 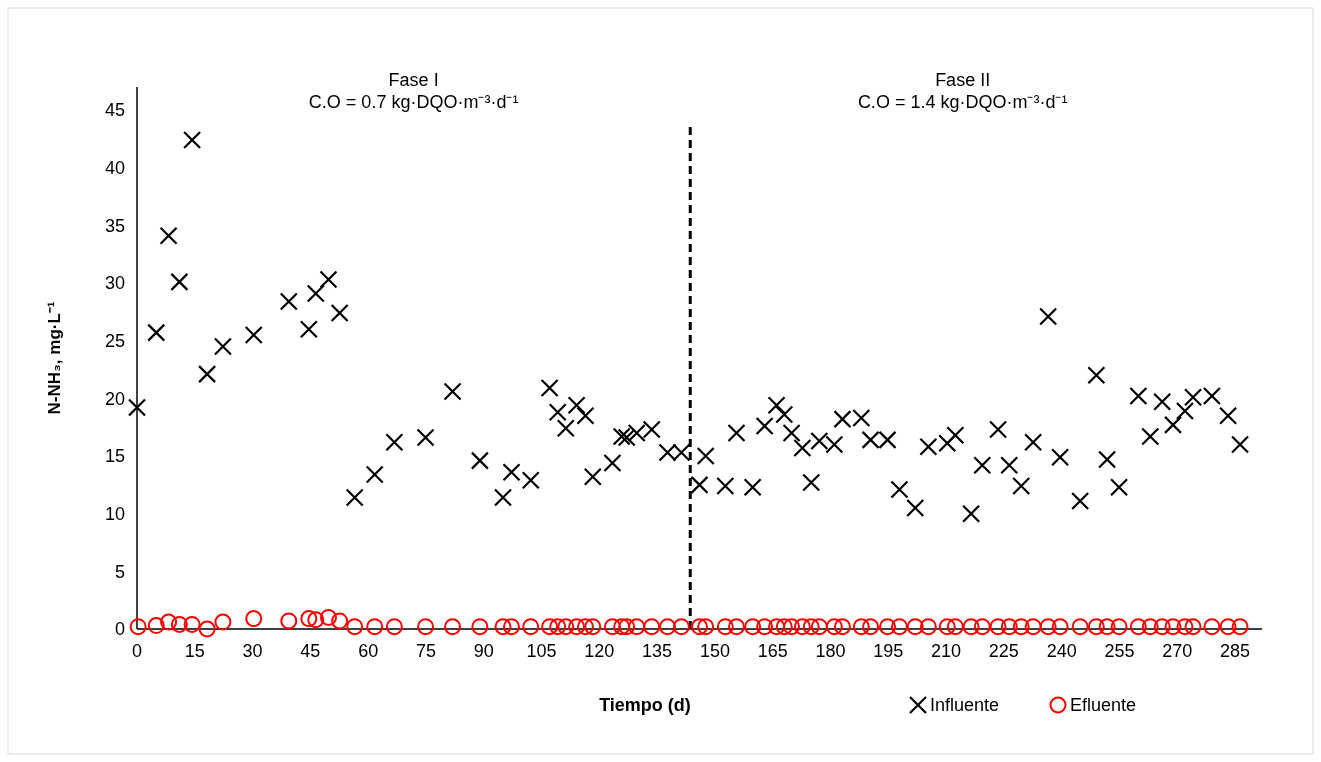 I want to click on y-tick-label: 25, so click(x=114, y=341).